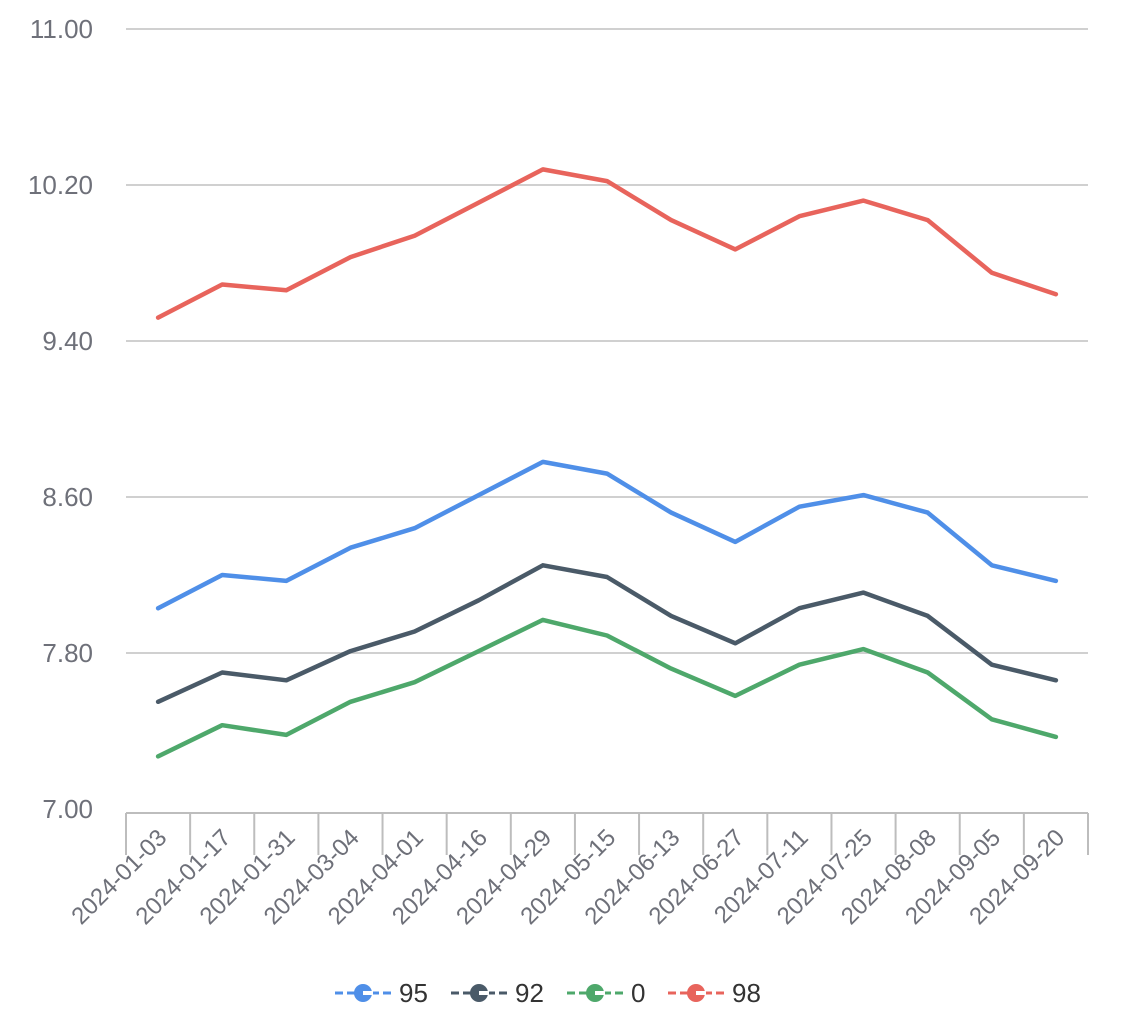 This screenshot has width=1125, height=1034. I want to click on y-tick-label: 7.00, so click(67, 809).